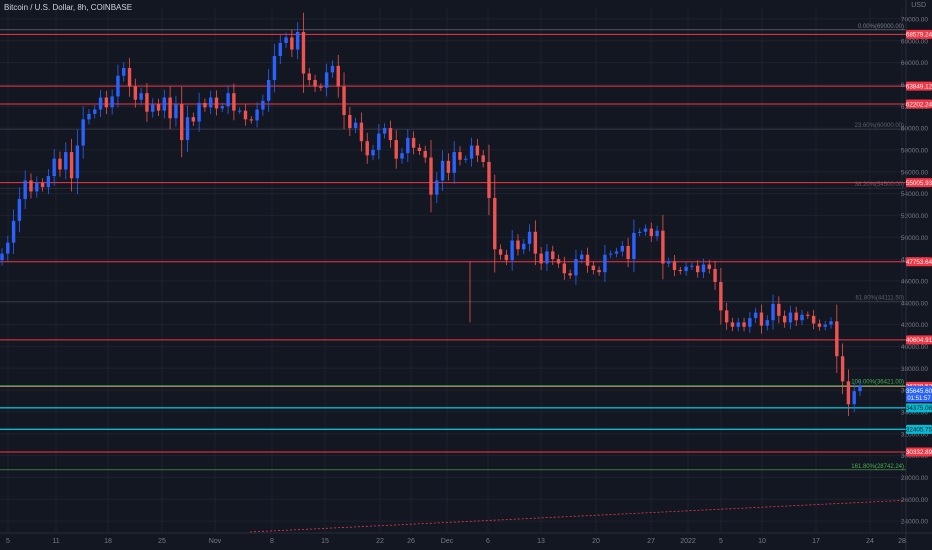  What do you see at coordinates (215, 541) in the screenshot?
I see `x-tick-label: Nov` at bounding box center [215, 541].